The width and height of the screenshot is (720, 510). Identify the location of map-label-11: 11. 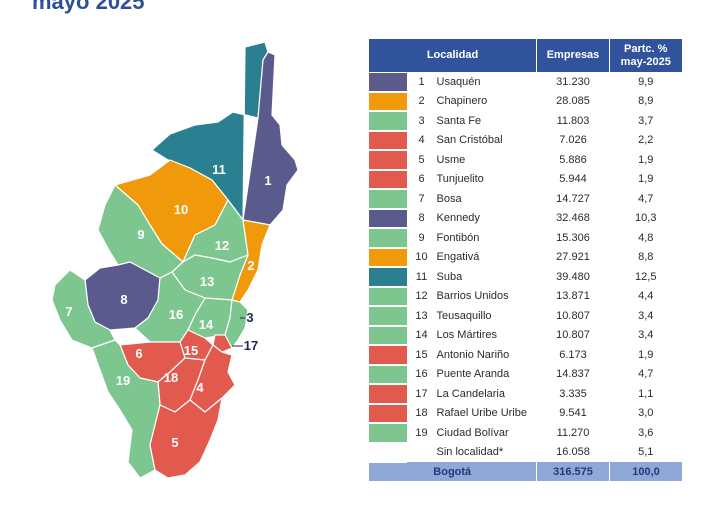
(219, 169).